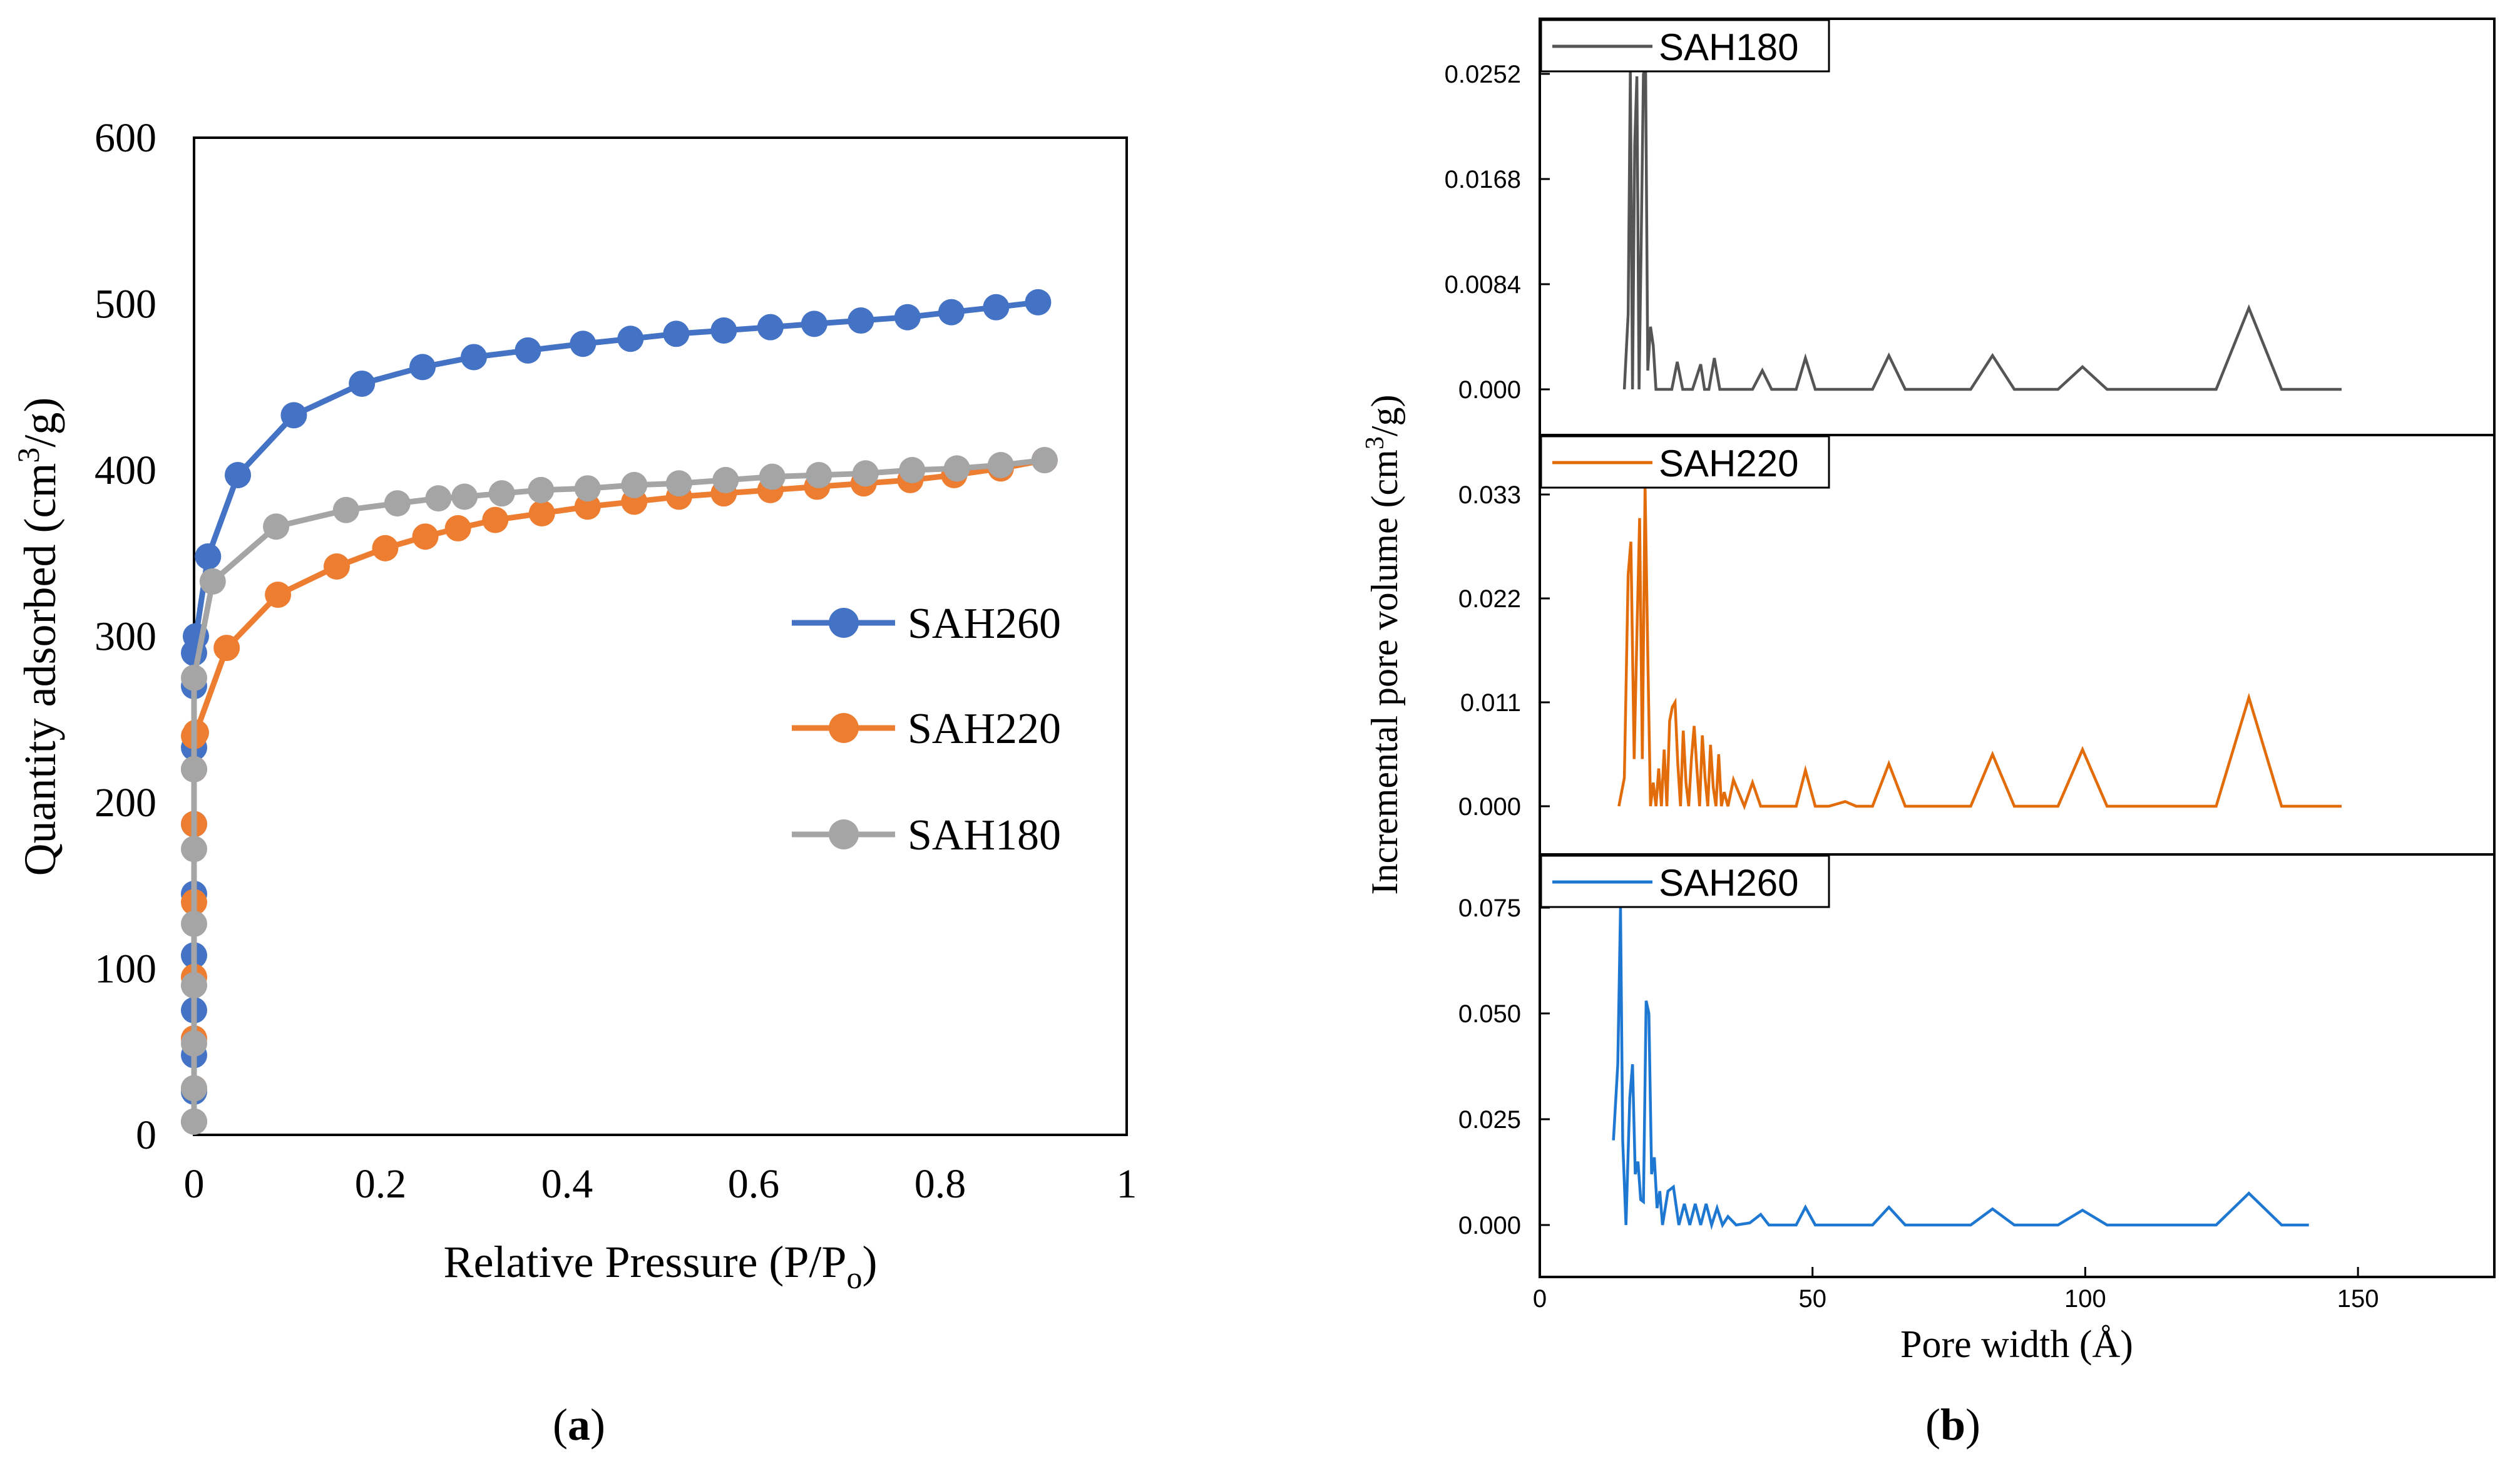 Image resolution: width=2520 pixels, height=1461 pixels. I want to click on panel-a-y-tick-label: 200, so click(125, 803).